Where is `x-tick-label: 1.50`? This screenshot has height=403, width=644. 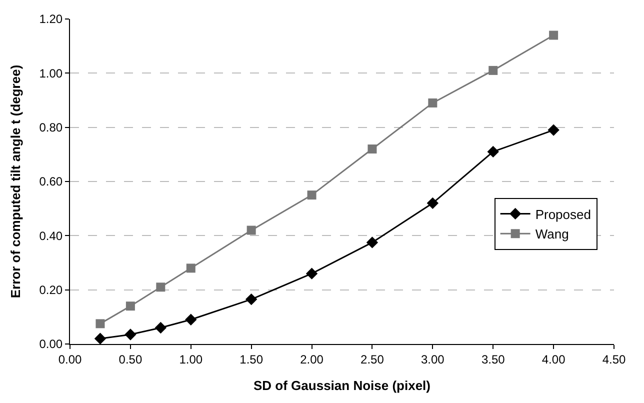 x-tick-label: 1.50 is located at coordinates (252, 359).